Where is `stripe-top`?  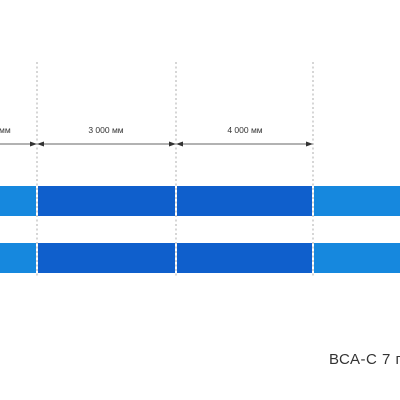
stripe-top is located at coordinates (200, 201).